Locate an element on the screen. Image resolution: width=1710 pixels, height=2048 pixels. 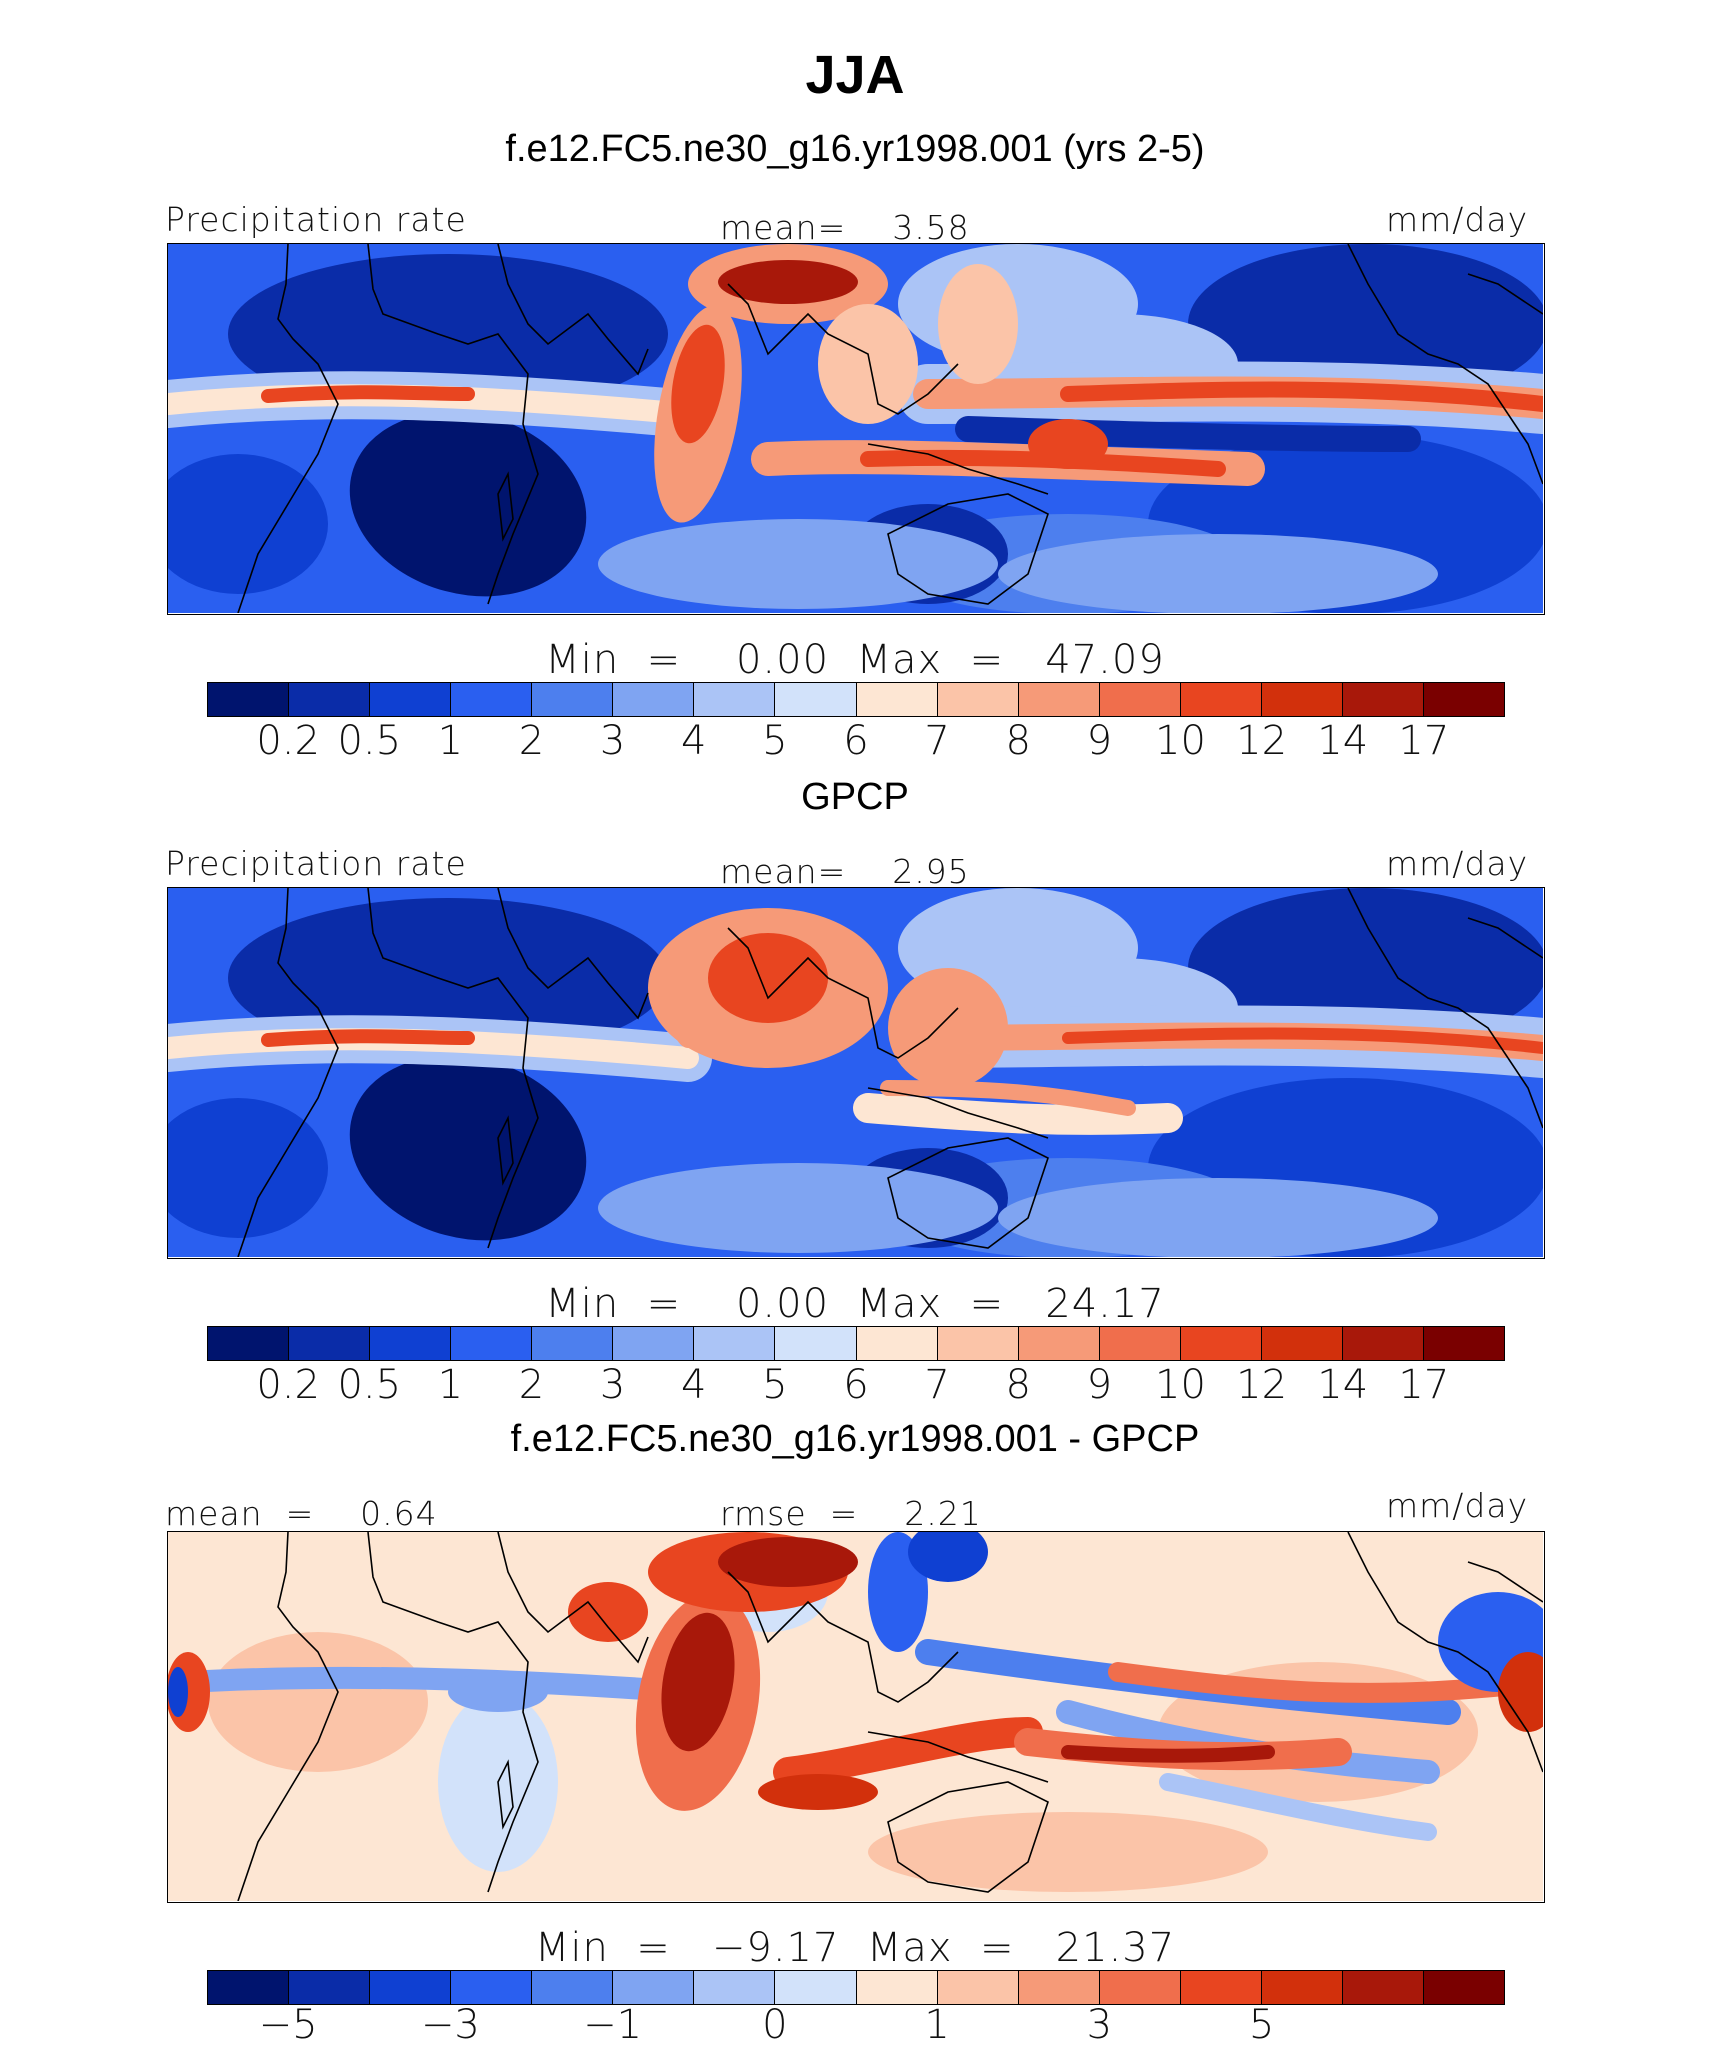
panel-3-rmse-label: rmse = 2.21 is located at coordinates (851, 1513).